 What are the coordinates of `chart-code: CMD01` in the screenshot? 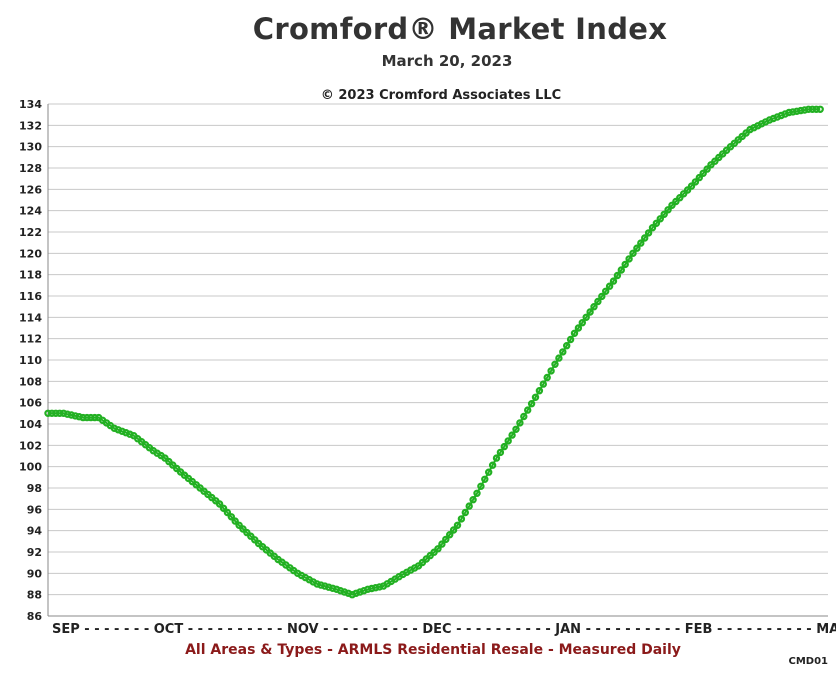 It's located at (808, 661).